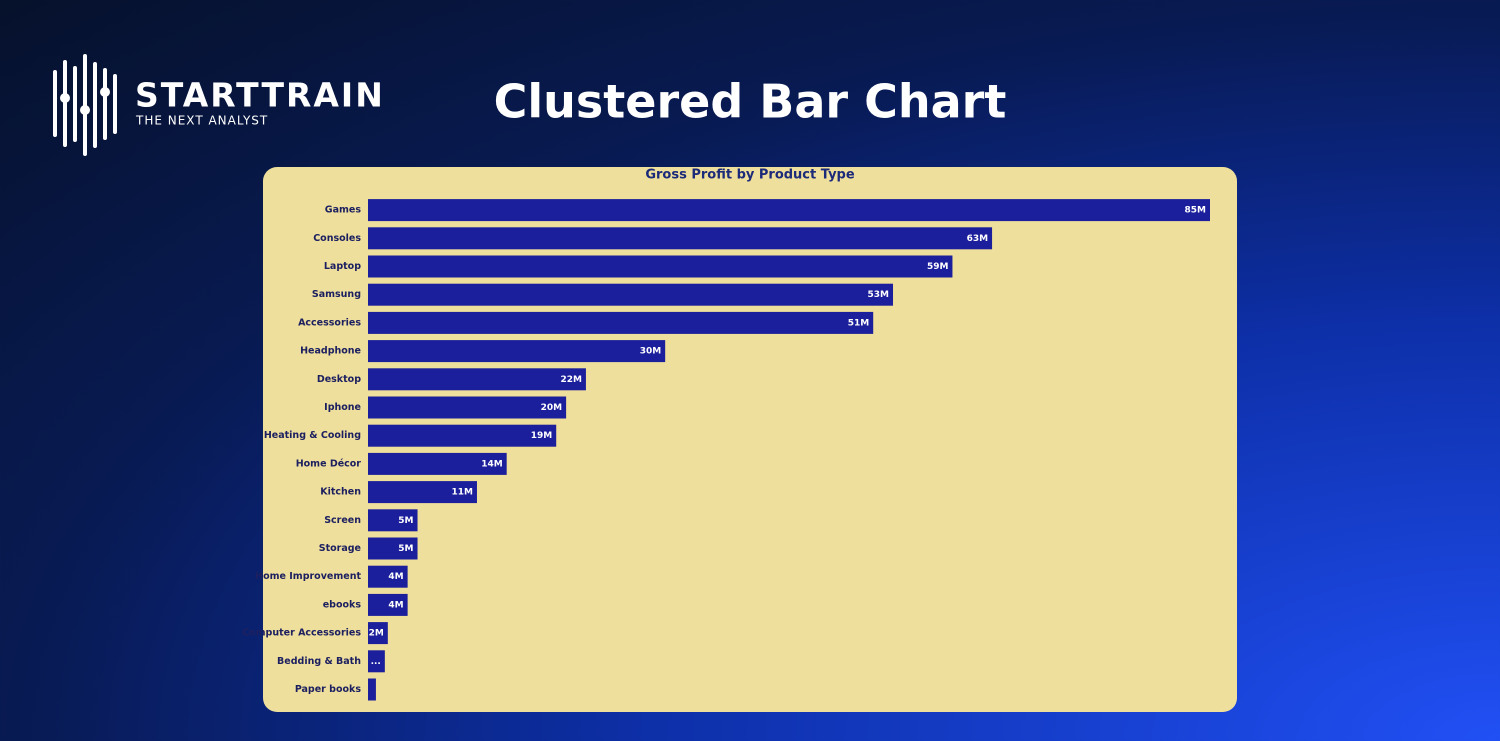 This screenshot has height=741, width=1500. What do you see at coordinates (879, 295) in the screenshot?
I see `value-label: 53M` at bounding box center [879, 295].